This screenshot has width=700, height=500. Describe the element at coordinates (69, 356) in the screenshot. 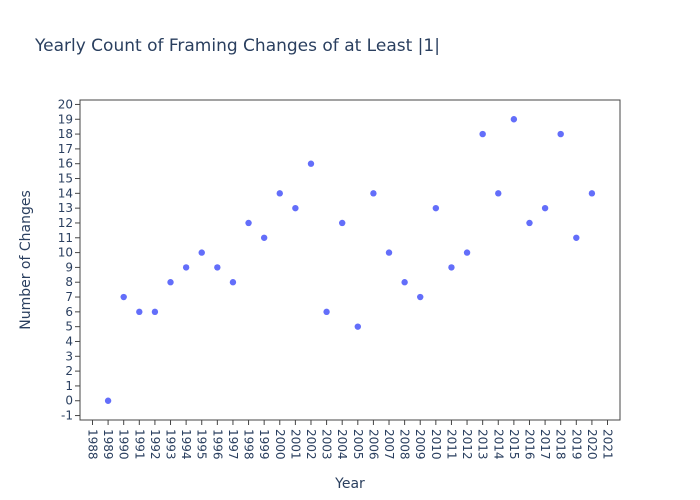

I see `y-tick-label: 3` at that location.